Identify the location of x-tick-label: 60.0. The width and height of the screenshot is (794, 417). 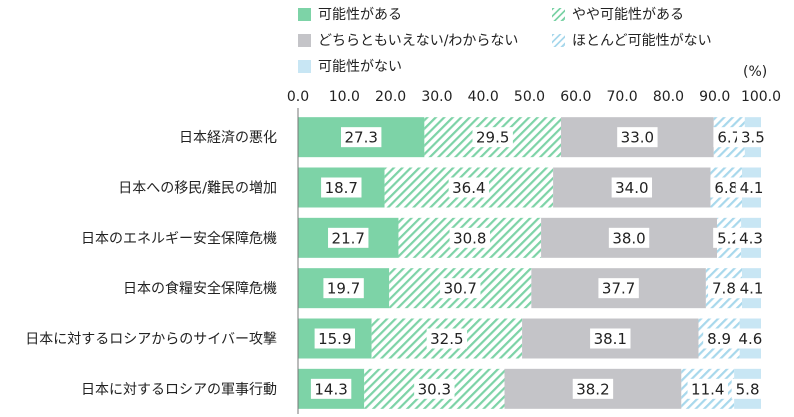
(575, 97).